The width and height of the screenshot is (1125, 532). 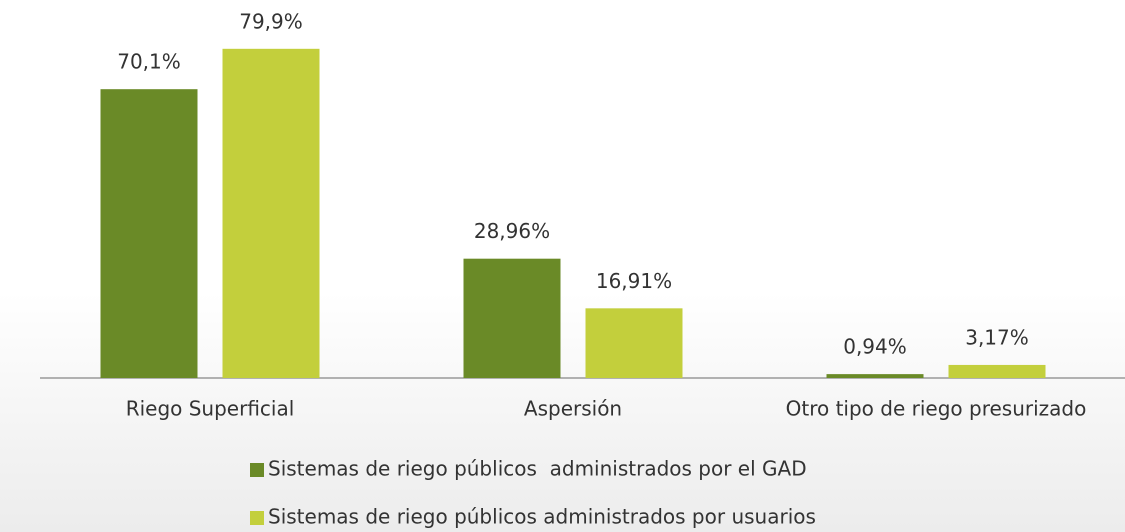 What do you see at coordinates (512, 231) in the screenshot?
I see `data-label: 28,96%` at bounding box center [512, 231].